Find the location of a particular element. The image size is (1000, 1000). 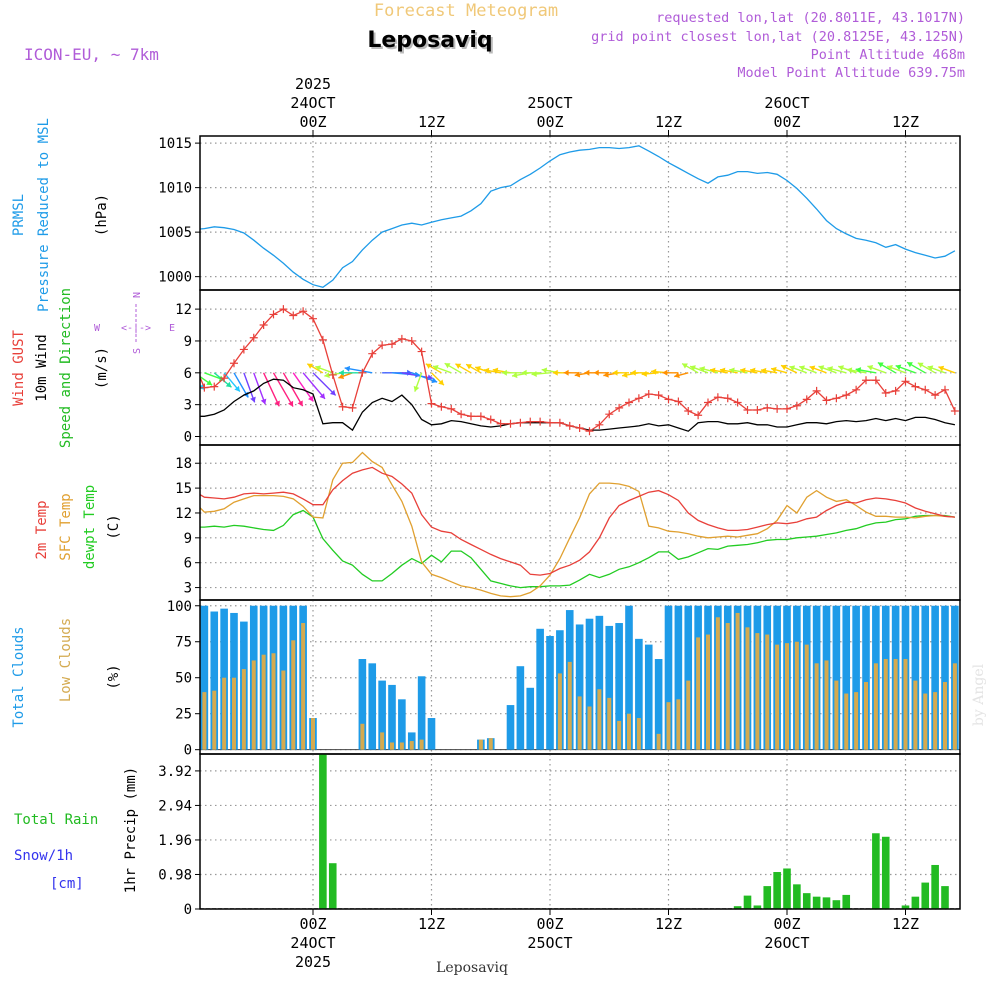

model-altitude: Model Point Altitude 639.75m is located at coordinates (851, 73).